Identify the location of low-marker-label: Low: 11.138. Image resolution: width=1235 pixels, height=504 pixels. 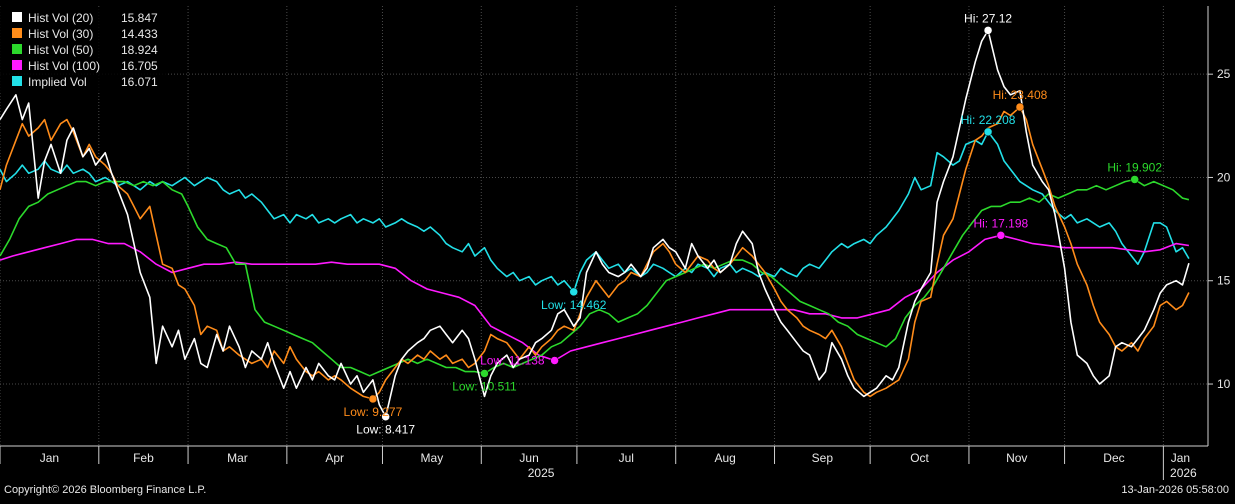
(512, 361).